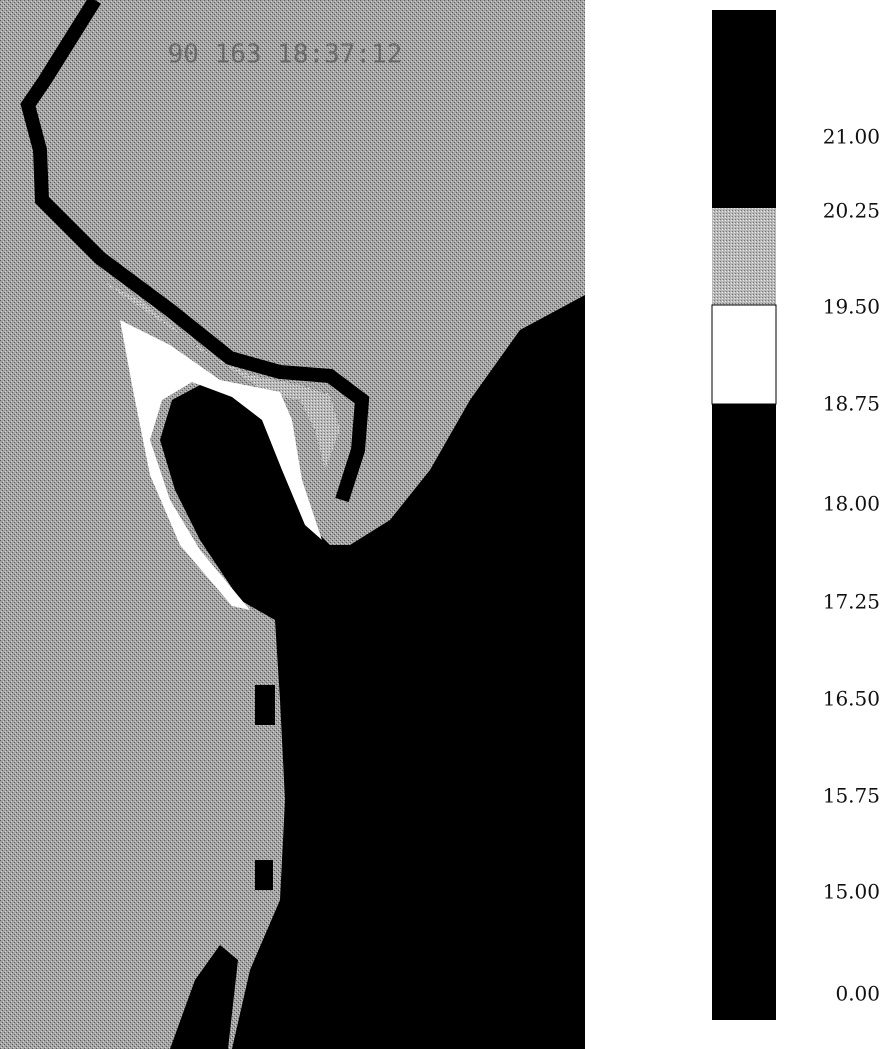 The width and height of the screenshot is (884, 1049). Describe the element at coordinates (851, 307) in the screenshot. I see `colorbar-label: 19.50` at that location.